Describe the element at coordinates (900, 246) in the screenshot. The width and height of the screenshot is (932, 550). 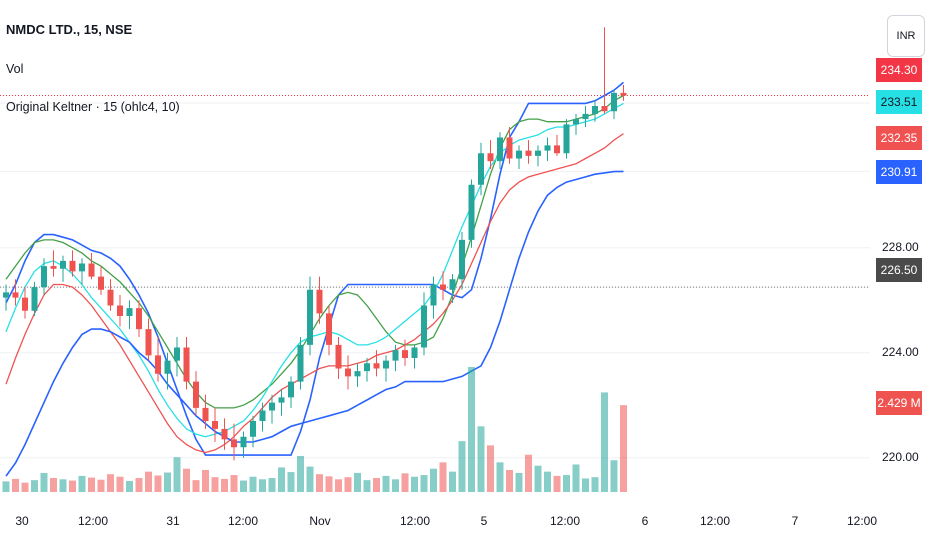
I see `y-tick-label: 228.00` at that location.